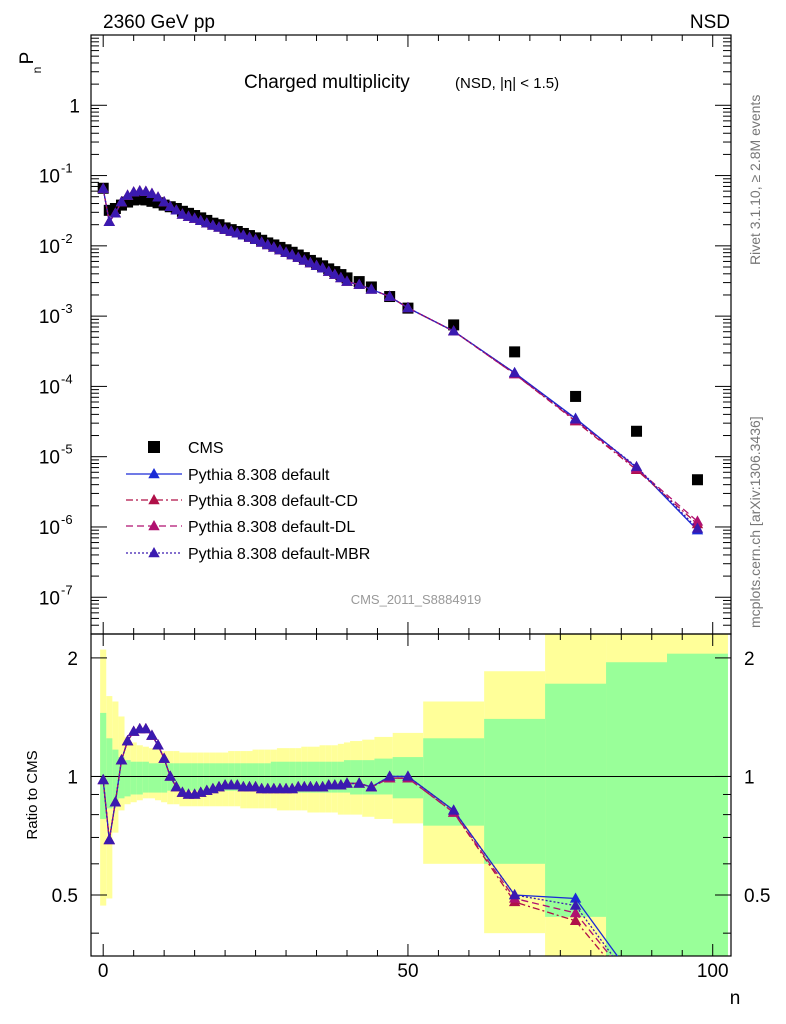 The width and height of the screenshot is (786, 1024). I want to click on legend-dl-label: Pythia 8.308 default-DL, so click(271, 527).